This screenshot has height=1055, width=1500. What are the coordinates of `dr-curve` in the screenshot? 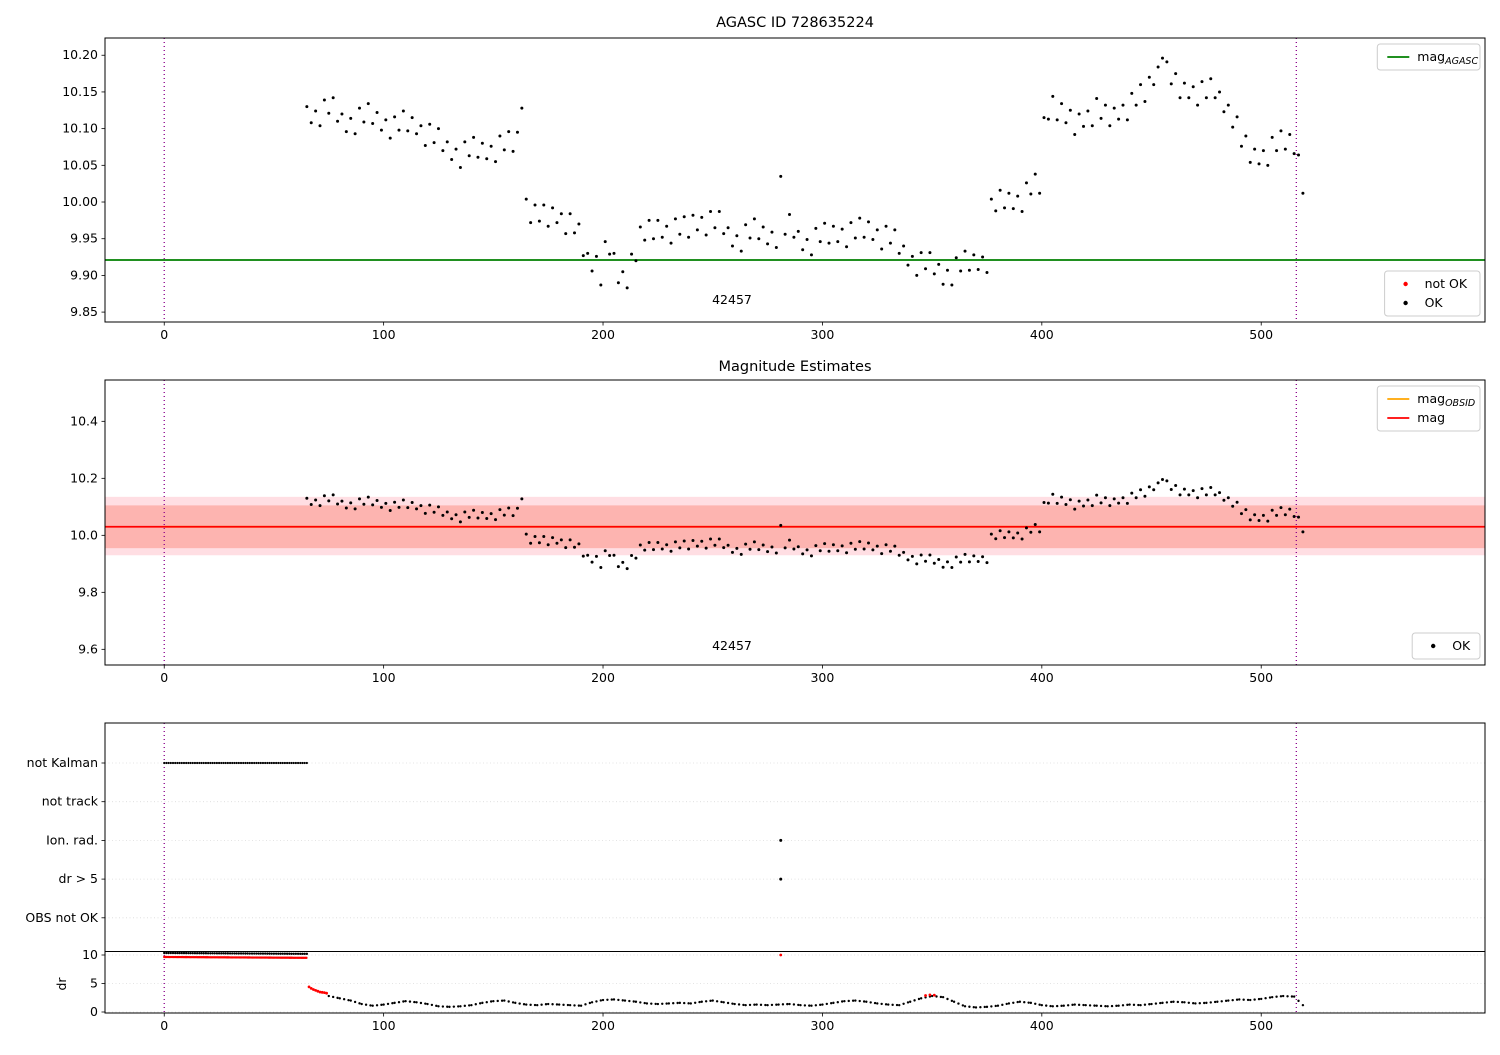 It's located at (816, 1001).